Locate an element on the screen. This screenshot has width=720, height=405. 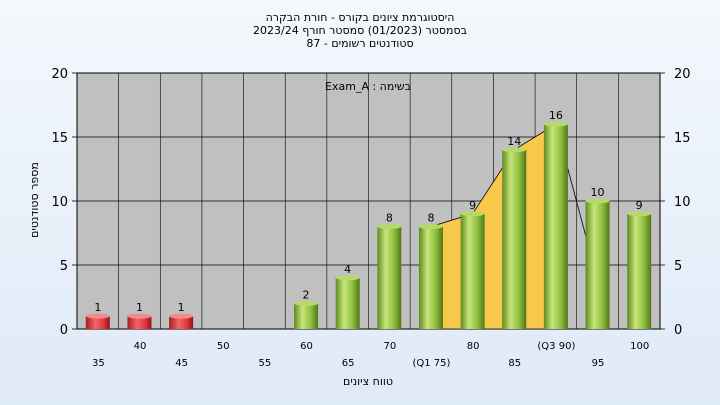
x-tick-label: 40 is located at coordinates (140, 346).